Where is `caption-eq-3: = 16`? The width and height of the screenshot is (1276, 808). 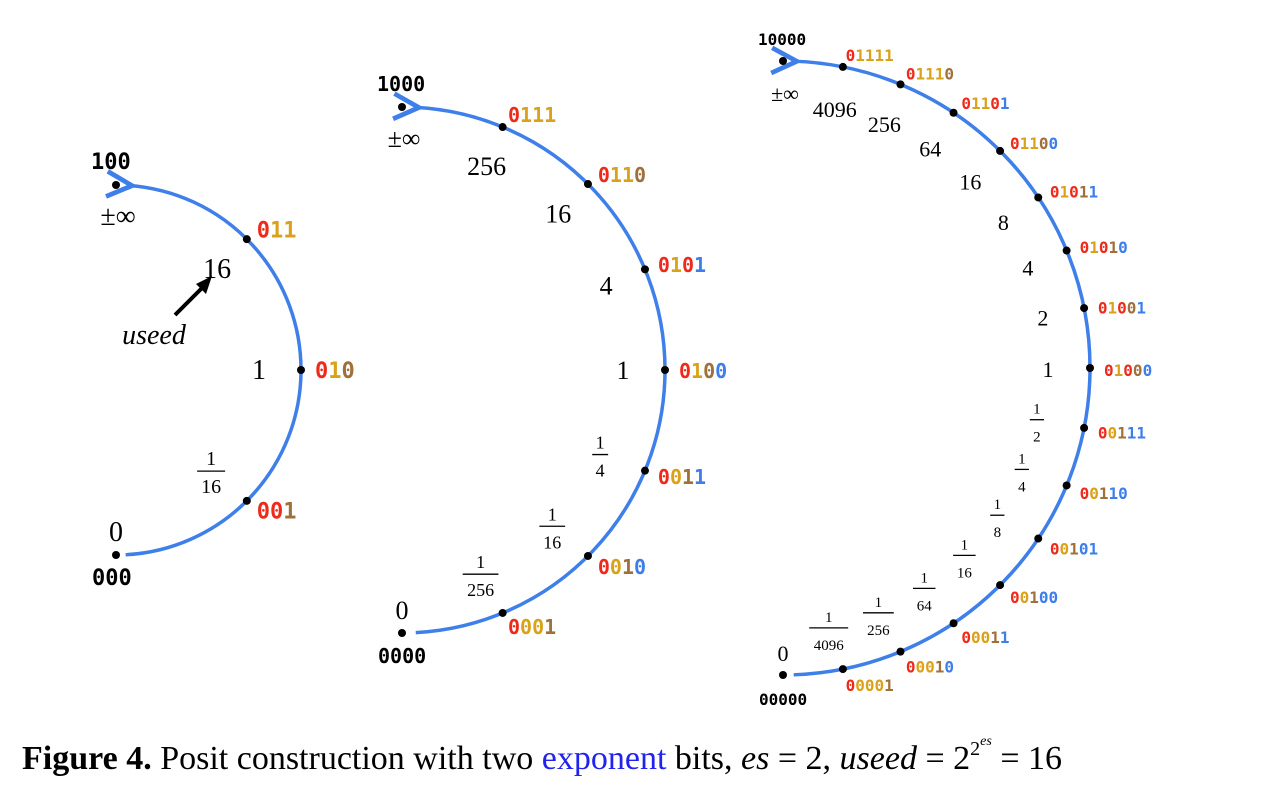 caption-eq-3: = 16 is located at coordinates (1027, 758).